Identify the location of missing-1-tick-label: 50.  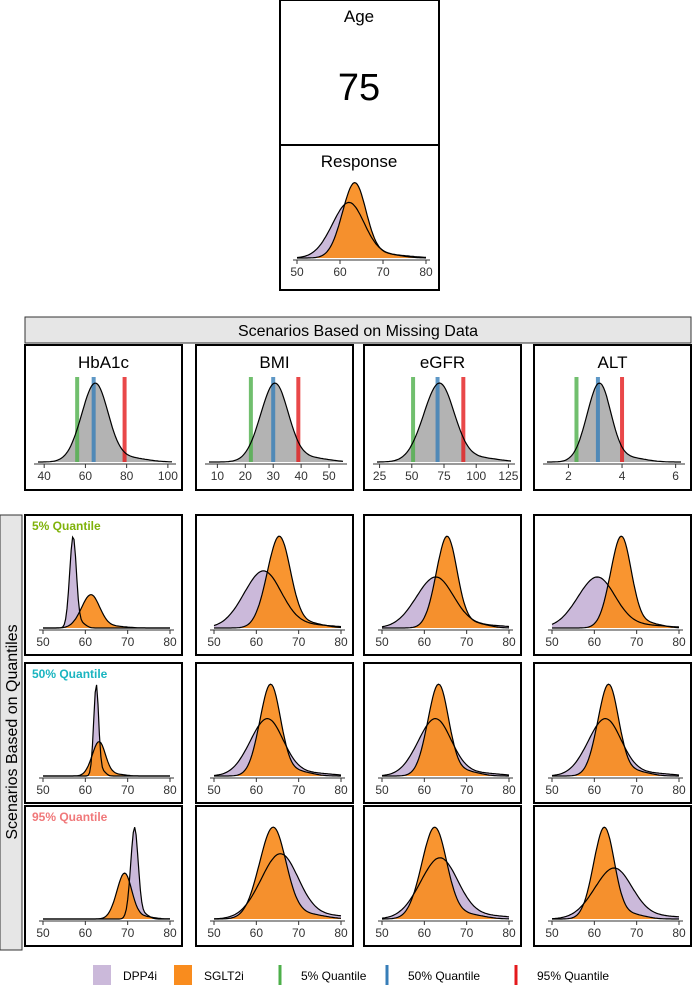
(329, 476).